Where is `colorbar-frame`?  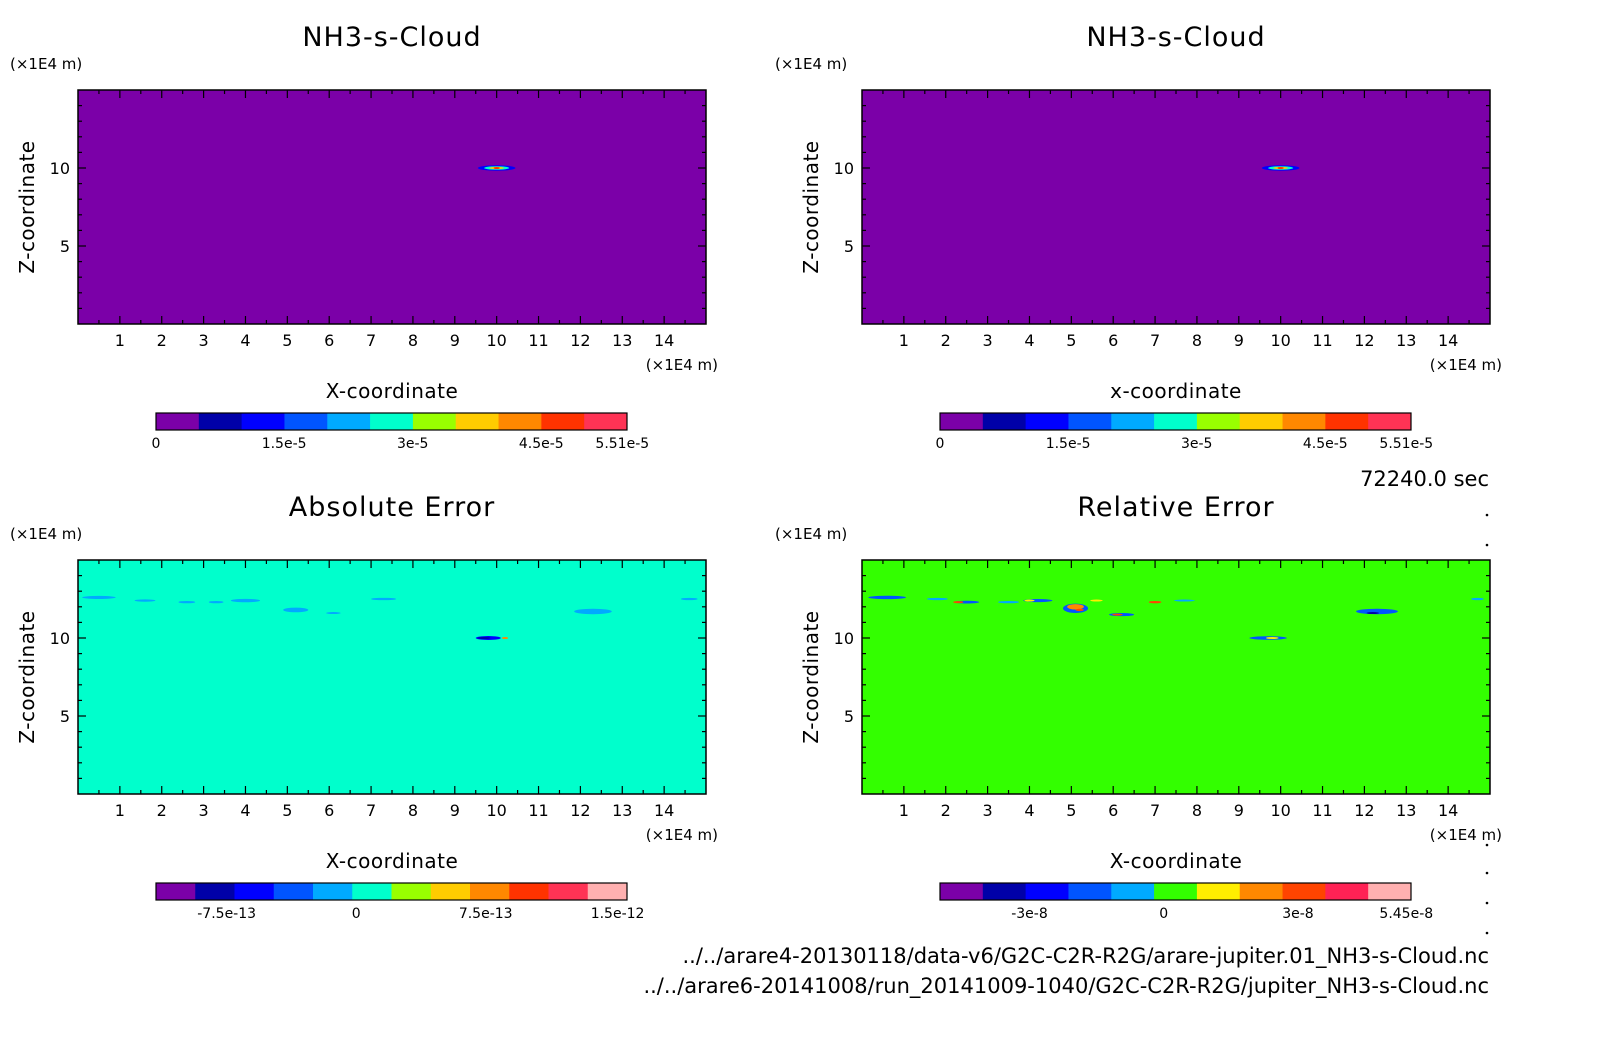
colorbar-frame is located at coordinates (1175, 421).